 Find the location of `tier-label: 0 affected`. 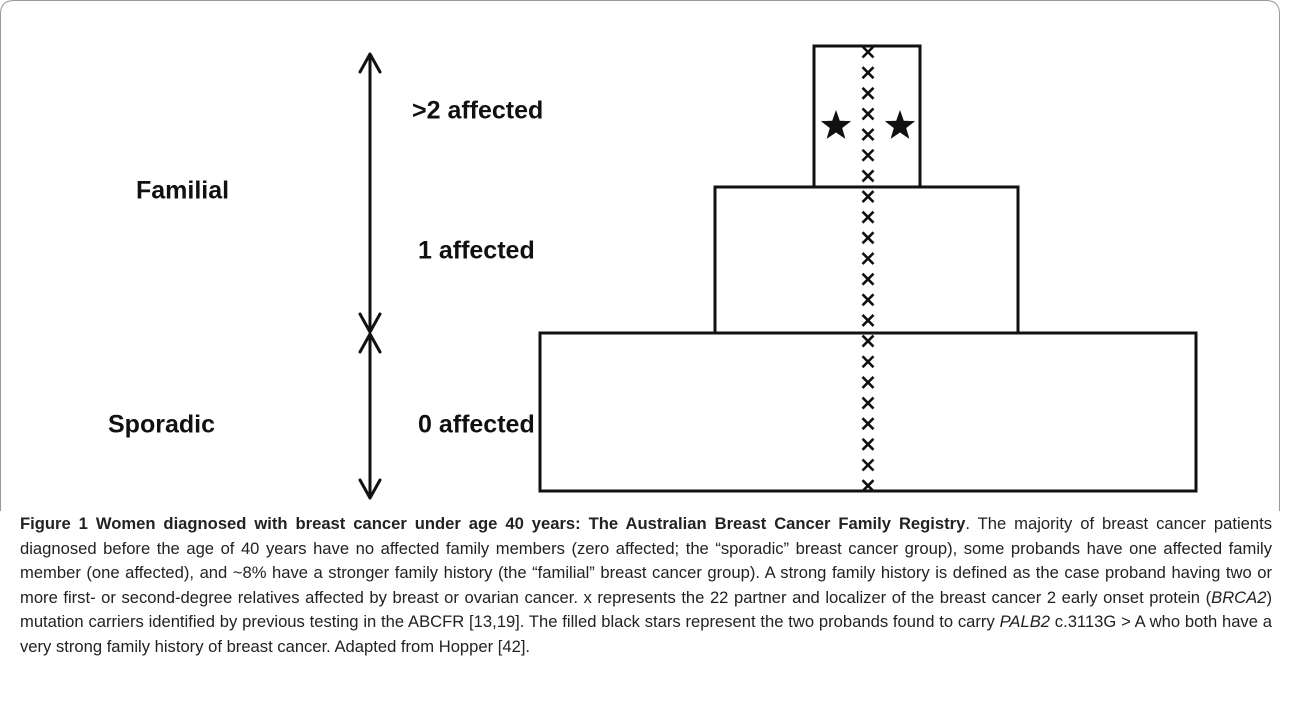

tier-label: 0 affected is located at coordinates (476, 425).